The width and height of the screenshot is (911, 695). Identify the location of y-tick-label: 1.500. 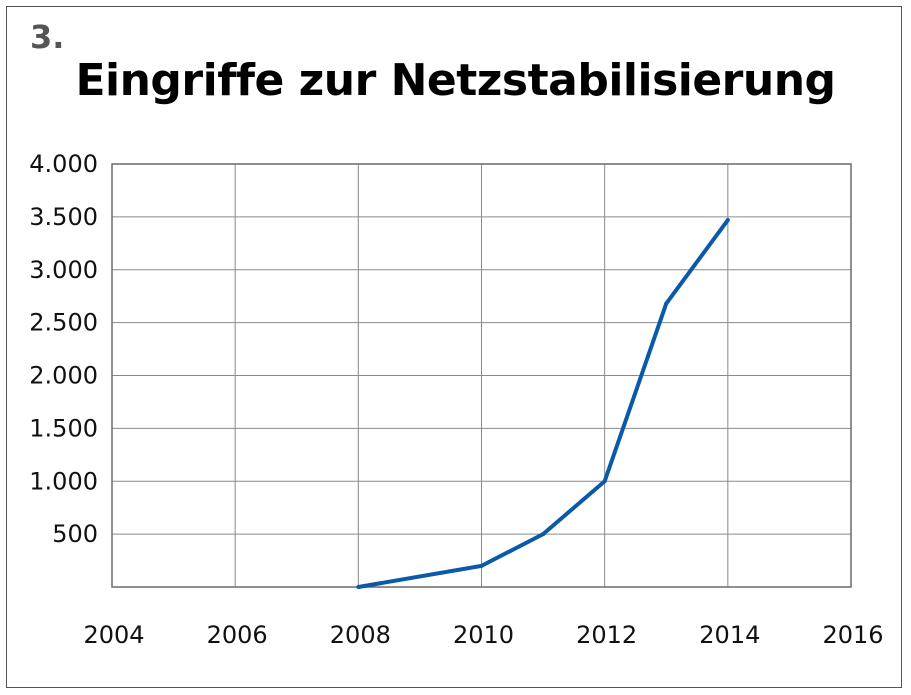
(63, 428).